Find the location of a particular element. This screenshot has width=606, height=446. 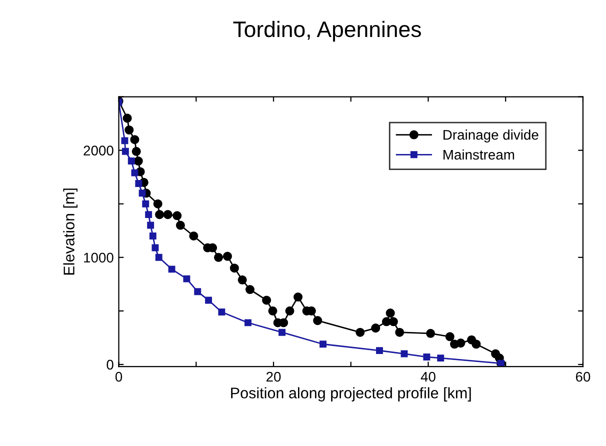

x-tick-label: 0 is located at coordinates (118, 377).